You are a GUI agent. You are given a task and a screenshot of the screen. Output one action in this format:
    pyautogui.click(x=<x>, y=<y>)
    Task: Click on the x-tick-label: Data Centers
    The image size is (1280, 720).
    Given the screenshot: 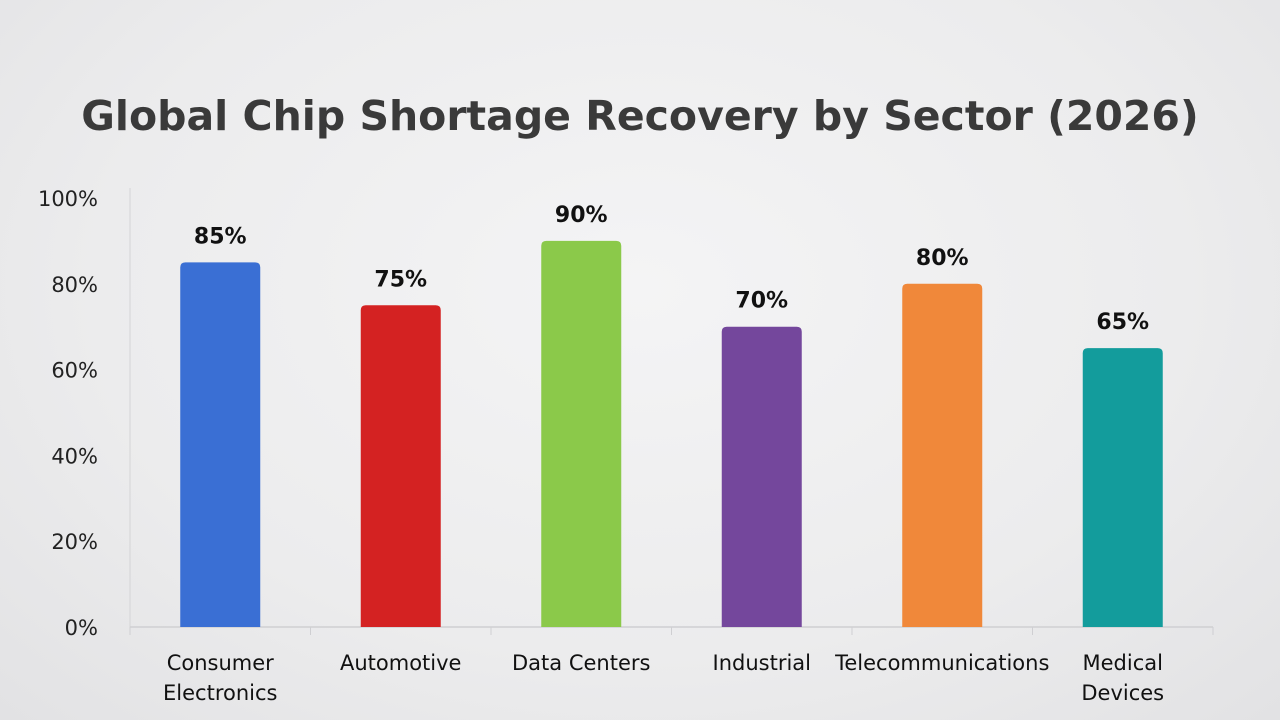 What is the action you would take?
    pyautogui.click(x=581, y=663)
    